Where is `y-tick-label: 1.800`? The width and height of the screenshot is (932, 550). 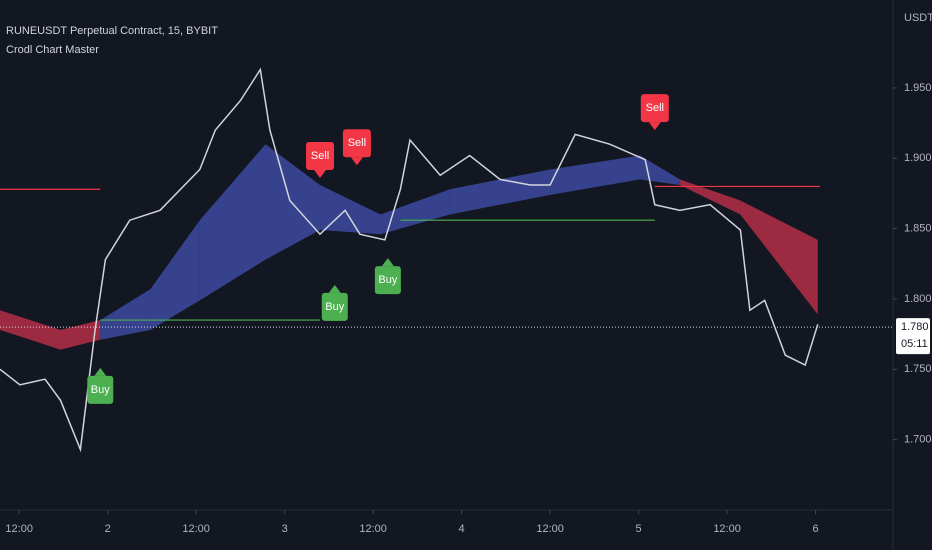 y-tick-label: 1.800 is located at coordinates (918, 299).